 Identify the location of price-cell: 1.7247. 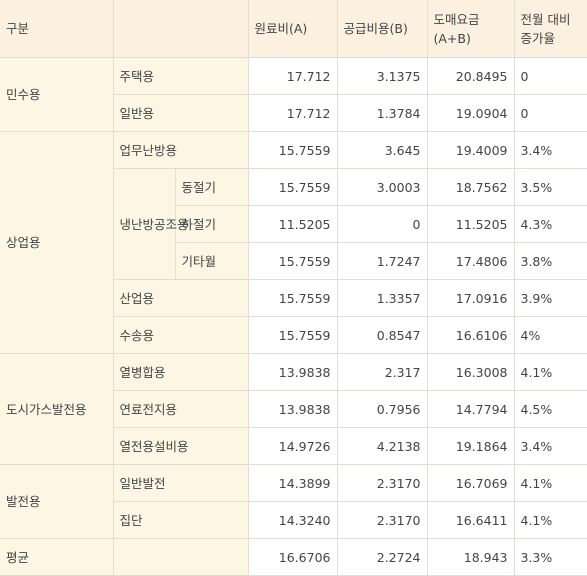
(382, 261).